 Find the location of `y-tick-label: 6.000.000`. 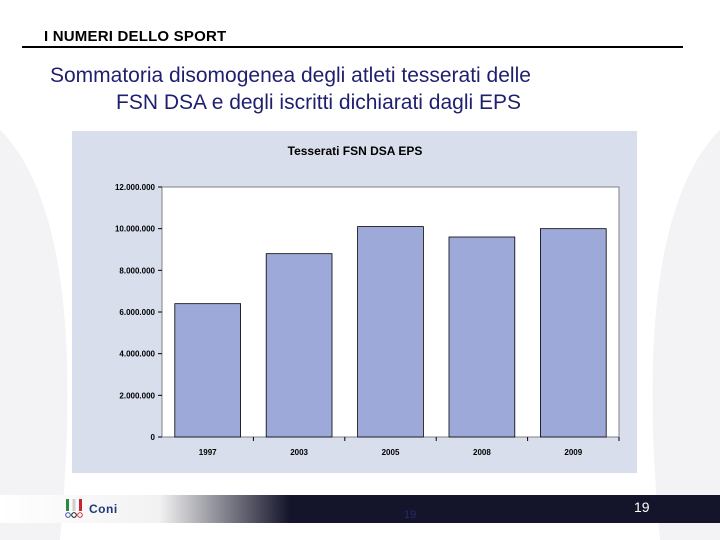

y-tick-label: 6.000.000 is located at coordinates (137, 312).